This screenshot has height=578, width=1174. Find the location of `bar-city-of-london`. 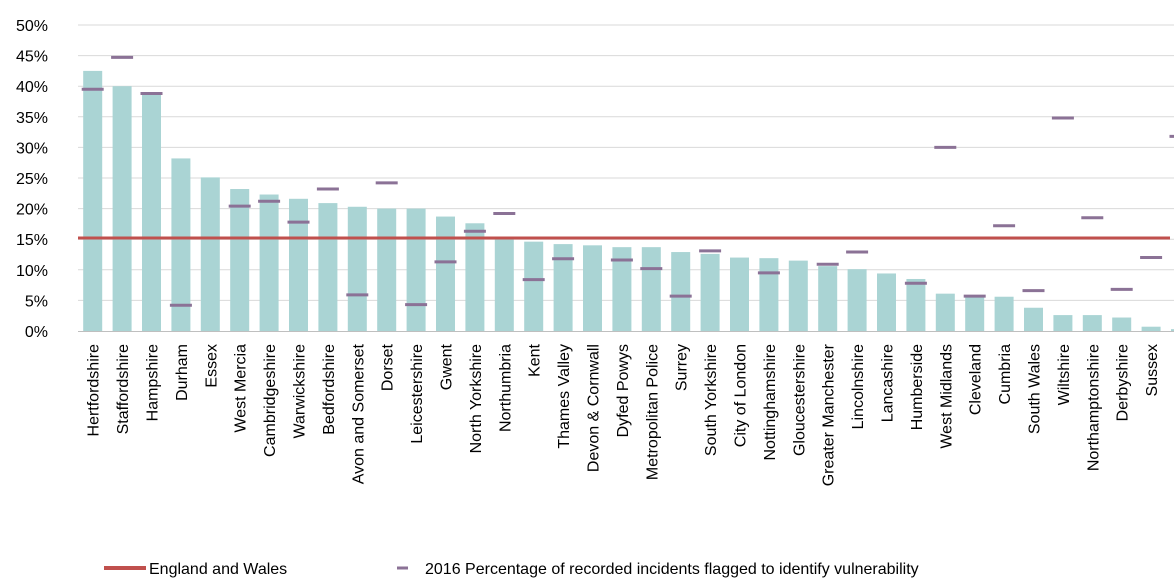

bar-city-of-london is located at coordinates (739, 294).